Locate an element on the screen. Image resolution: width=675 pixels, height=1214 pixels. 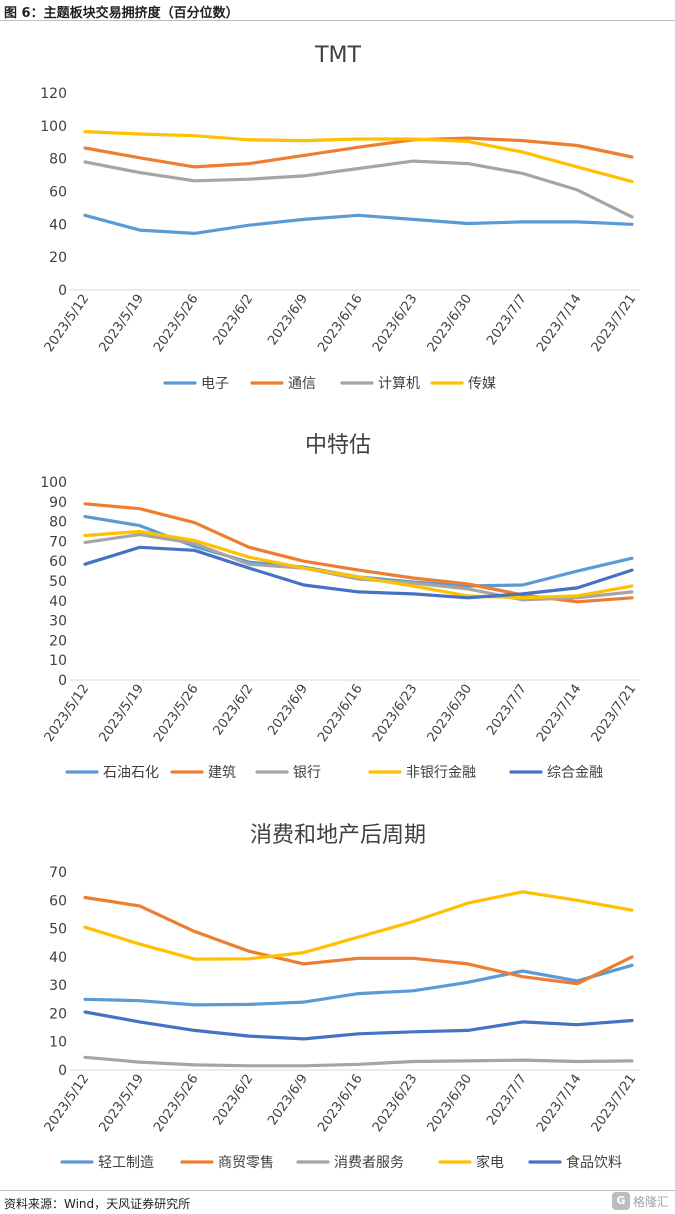
watermark-logo-icon: G is located at coordinates (620, 1201).